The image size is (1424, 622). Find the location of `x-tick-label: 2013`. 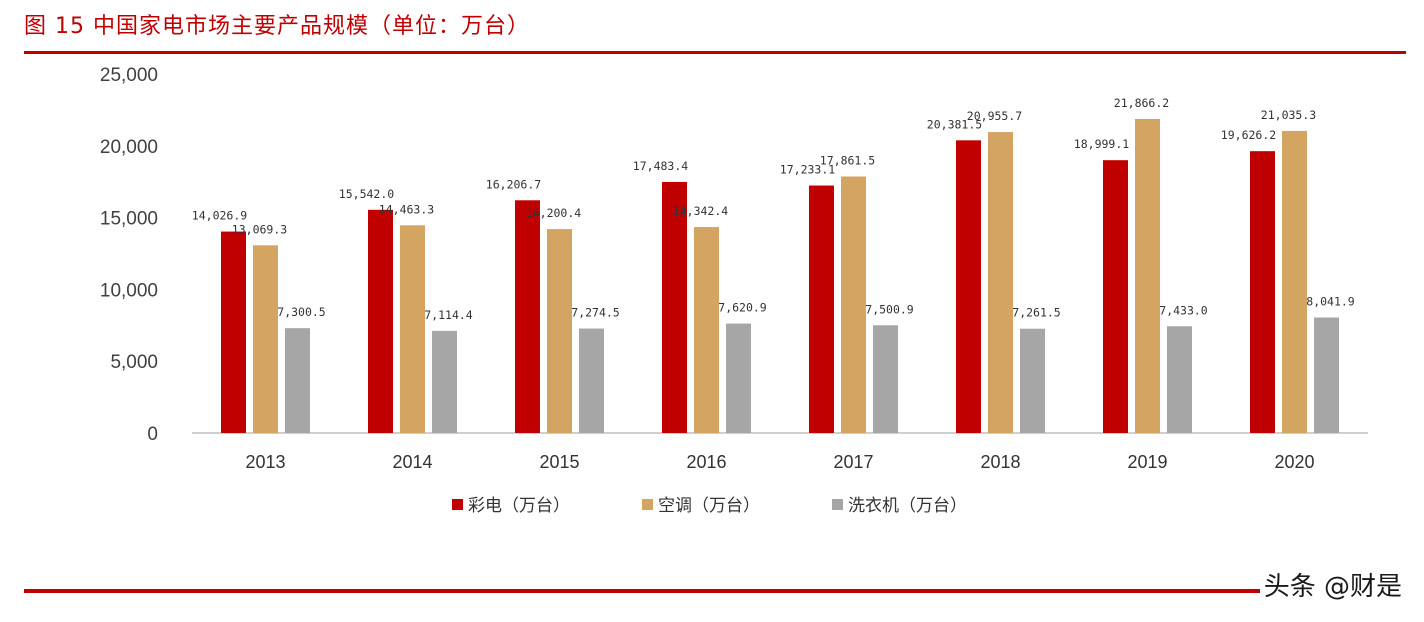

x-tick-label: 2013 is located at coordinates (265, 462).